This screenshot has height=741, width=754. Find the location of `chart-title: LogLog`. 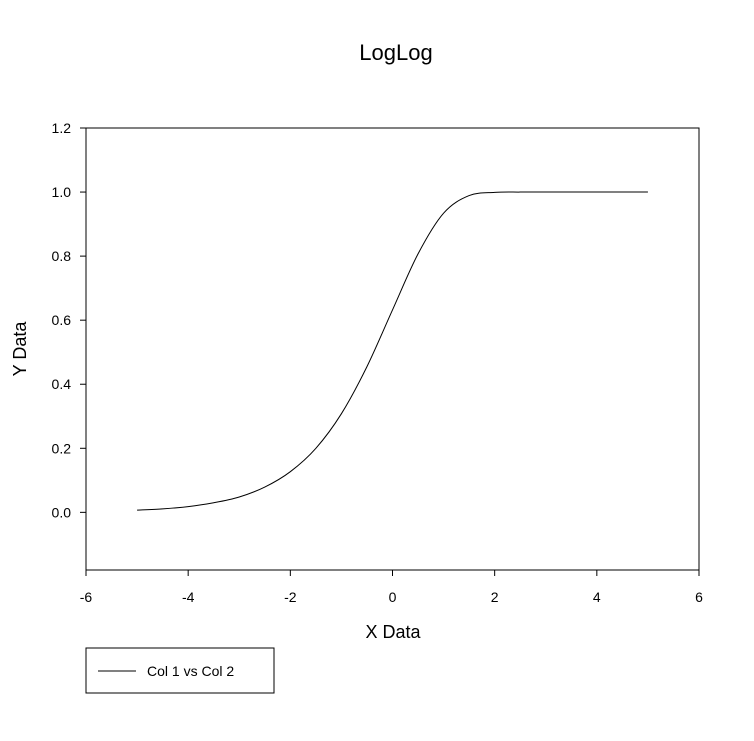

chart-title: LogLog is located at coordinates (395, 52).